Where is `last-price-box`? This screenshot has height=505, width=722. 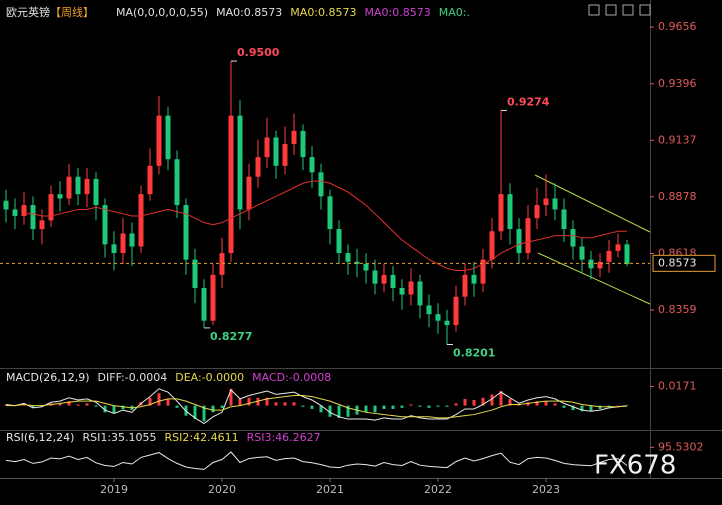 last-price-box is located at coordinates (684, 263).